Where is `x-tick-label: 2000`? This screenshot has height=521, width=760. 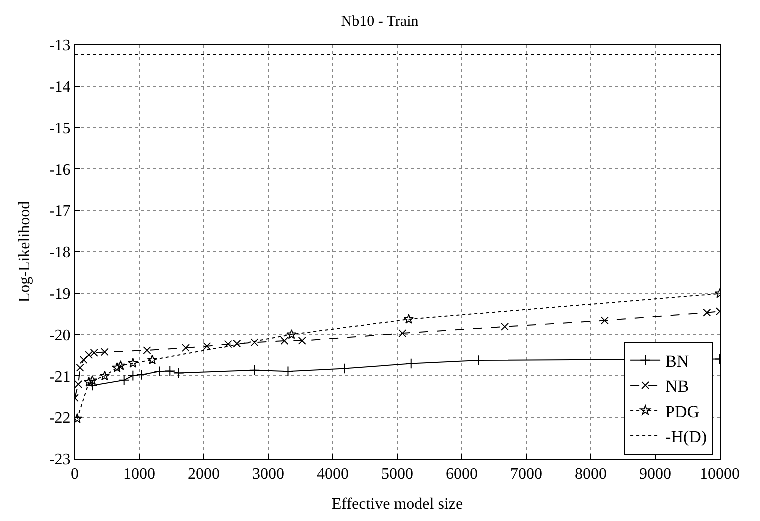
x-tick-label: 2000 is located at coordinates (204, 475).